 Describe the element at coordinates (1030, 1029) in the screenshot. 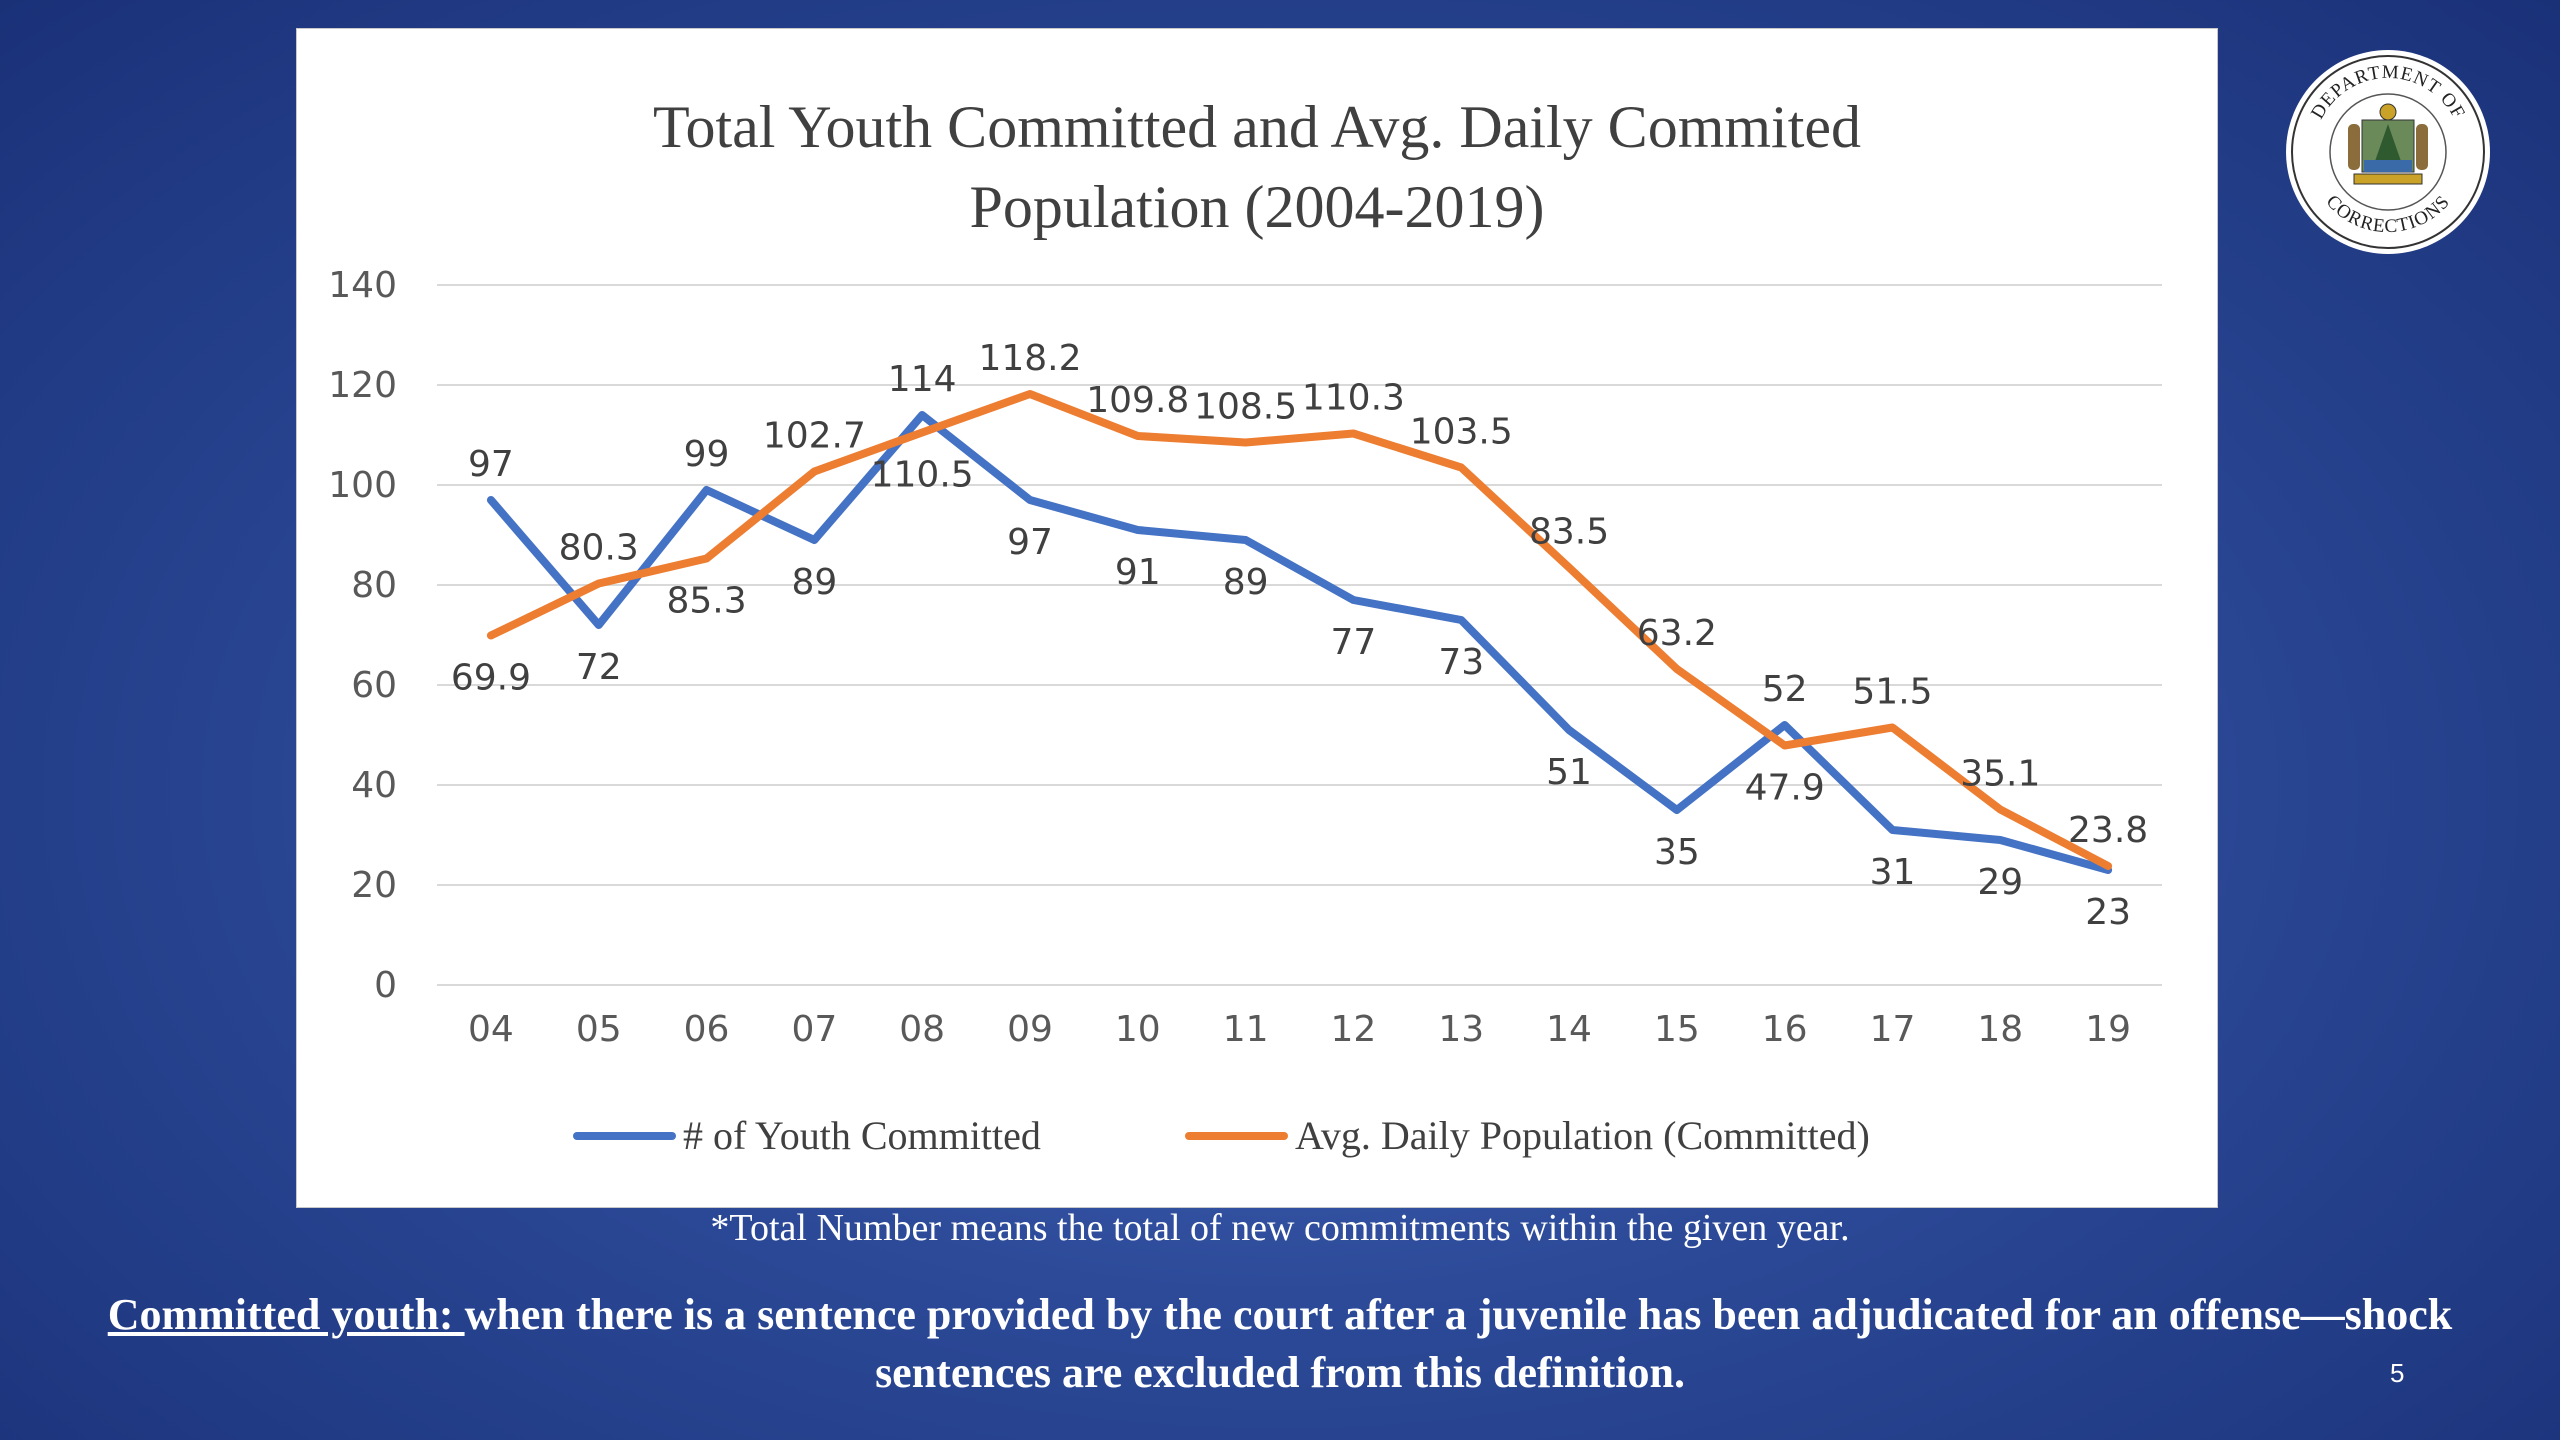

I see `x-tick-label: 09` at that location.